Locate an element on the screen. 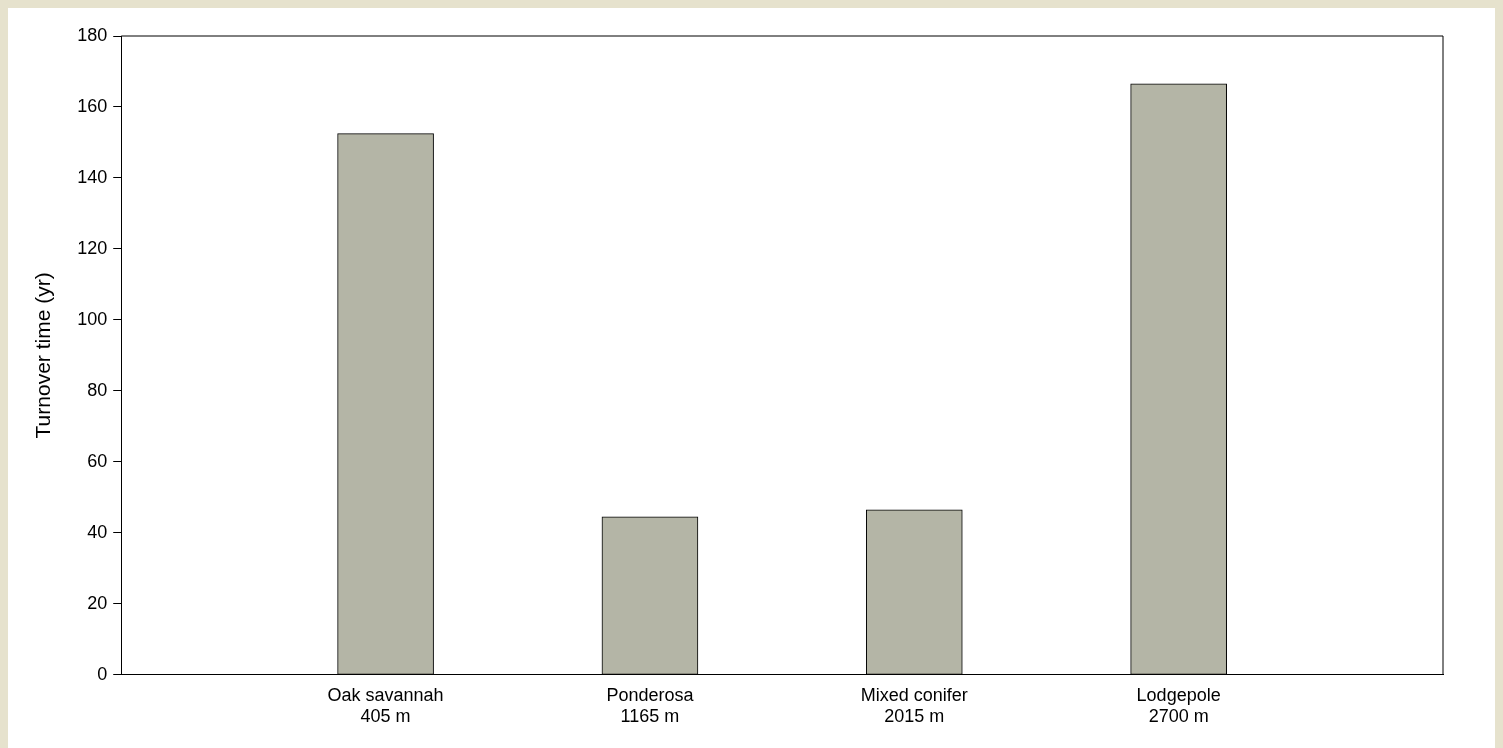 Image resolution: width=1503 pixels, height=748 pixels. y-axis-title: Turnover time (yr) is located at coordinates (43, 355).